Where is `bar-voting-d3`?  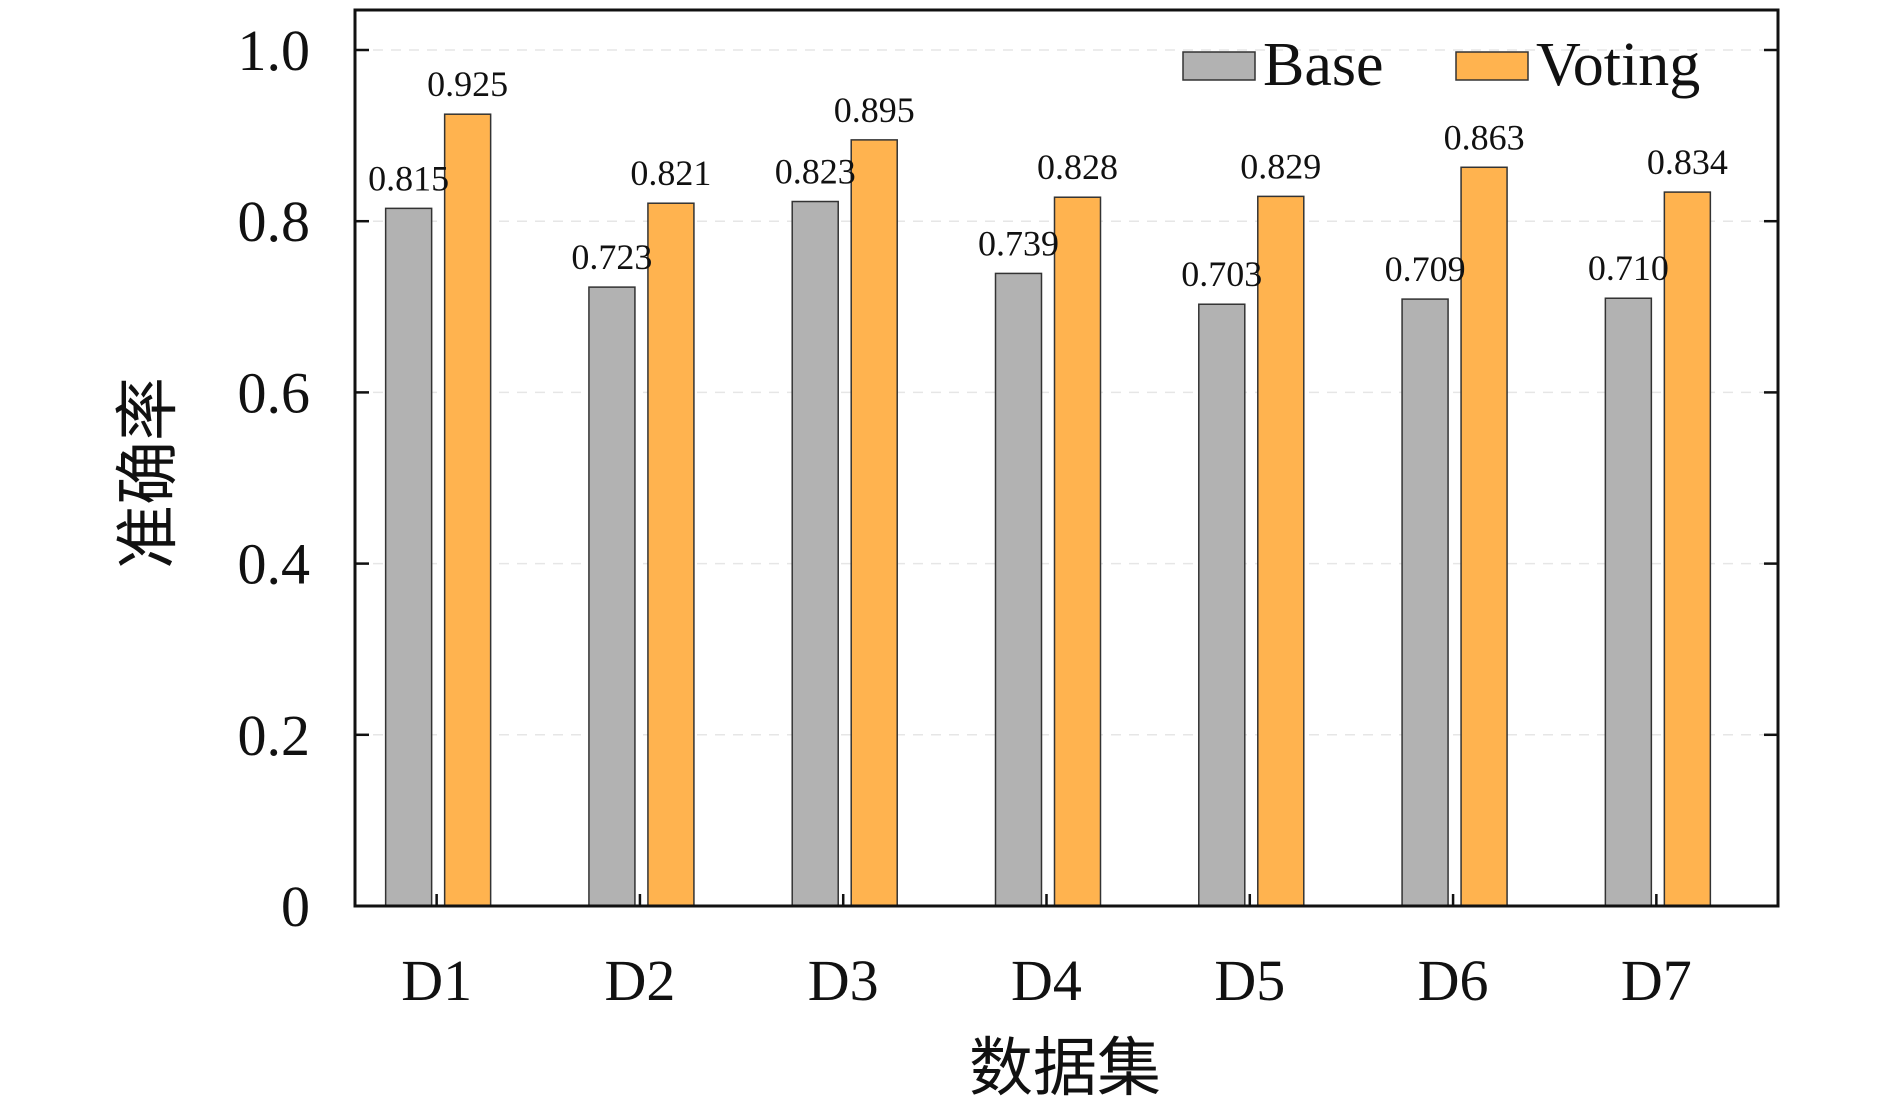
bar-voting-d3 is located at coordinates (874, 523).